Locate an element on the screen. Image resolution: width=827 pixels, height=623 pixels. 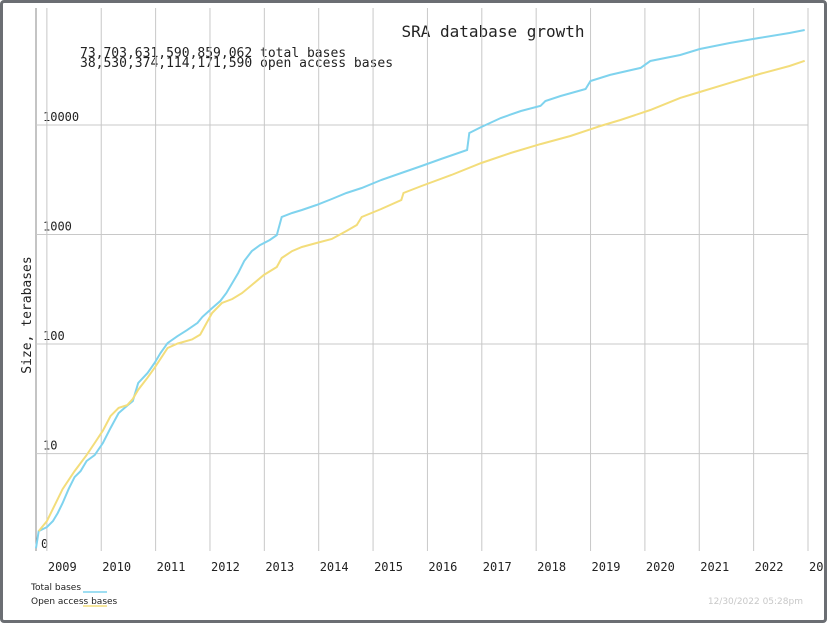
x-tick-label: 2009 is located at coordinates (62, 567).